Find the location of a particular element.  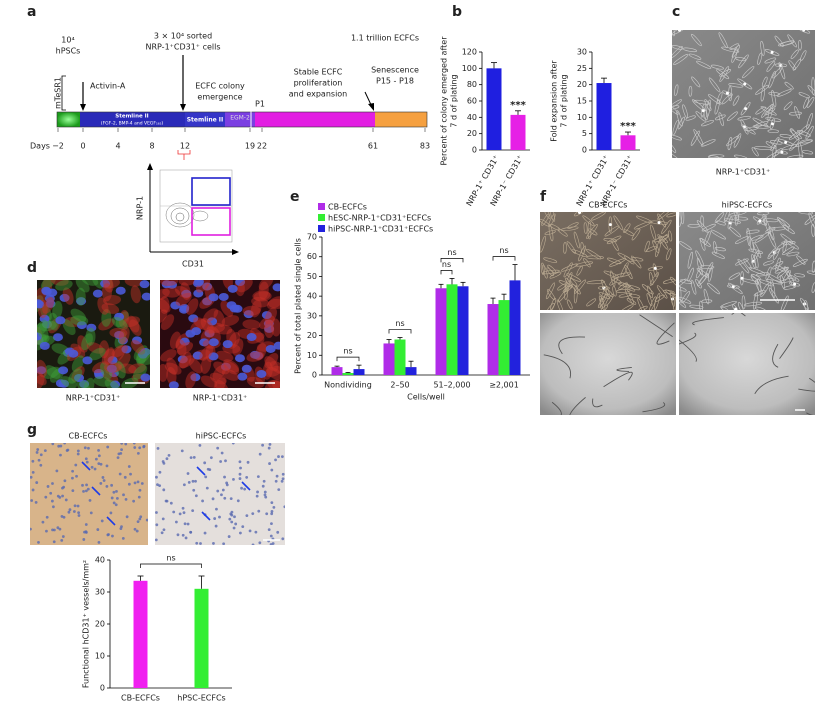

axis-label: CD31 is located at coordinates (193, 264).